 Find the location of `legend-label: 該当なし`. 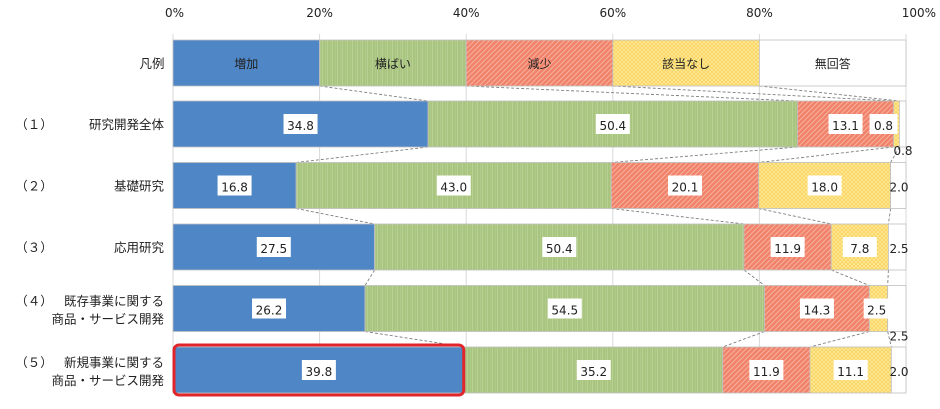

legend-label: 該当なし is located at coordinates (686, 63).